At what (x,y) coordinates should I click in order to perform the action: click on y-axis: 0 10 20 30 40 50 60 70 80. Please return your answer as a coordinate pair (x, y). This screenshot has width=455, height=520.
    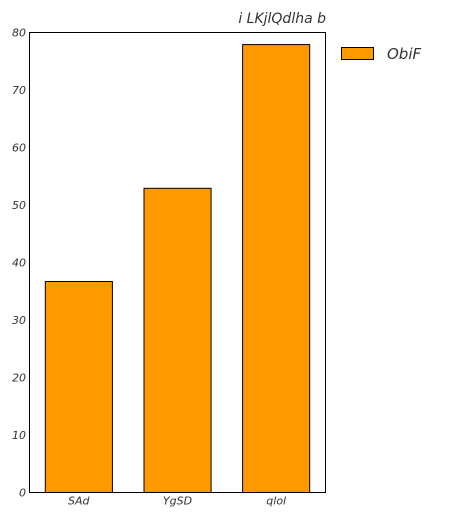
    Looking at the image, I should click on (19, 263).